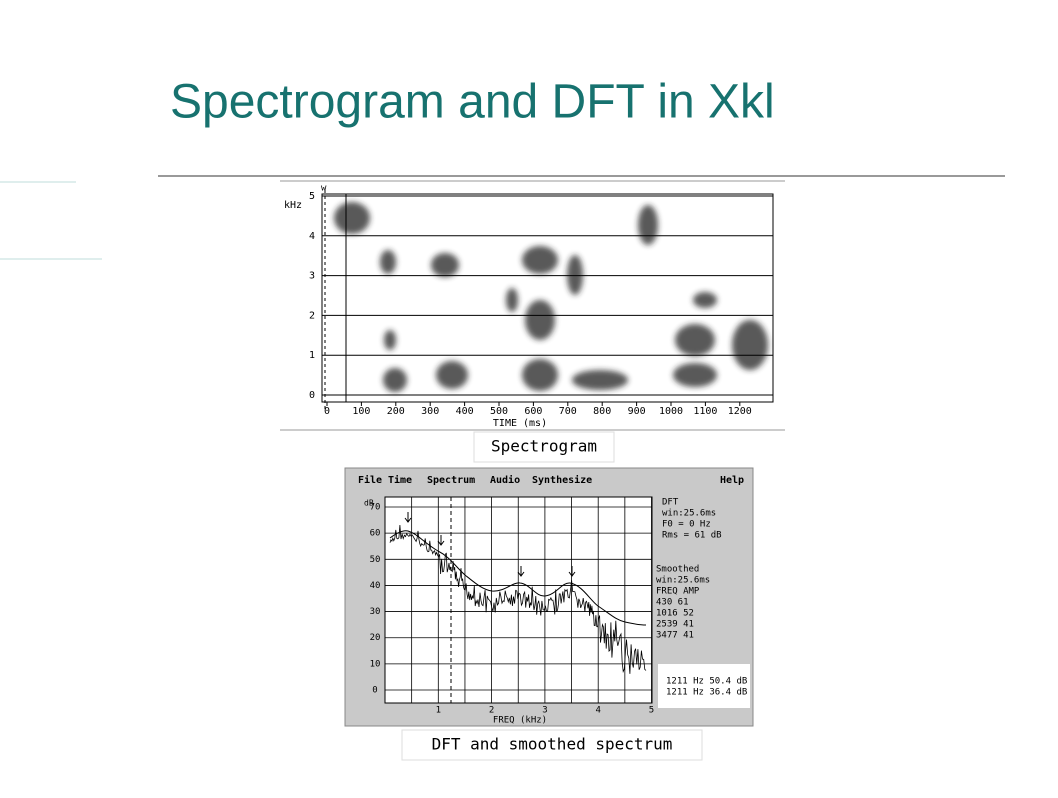 The width and height of the screenshot is (1058, 798). I want to click on x-tick-label: 1100, so click(705, 411).